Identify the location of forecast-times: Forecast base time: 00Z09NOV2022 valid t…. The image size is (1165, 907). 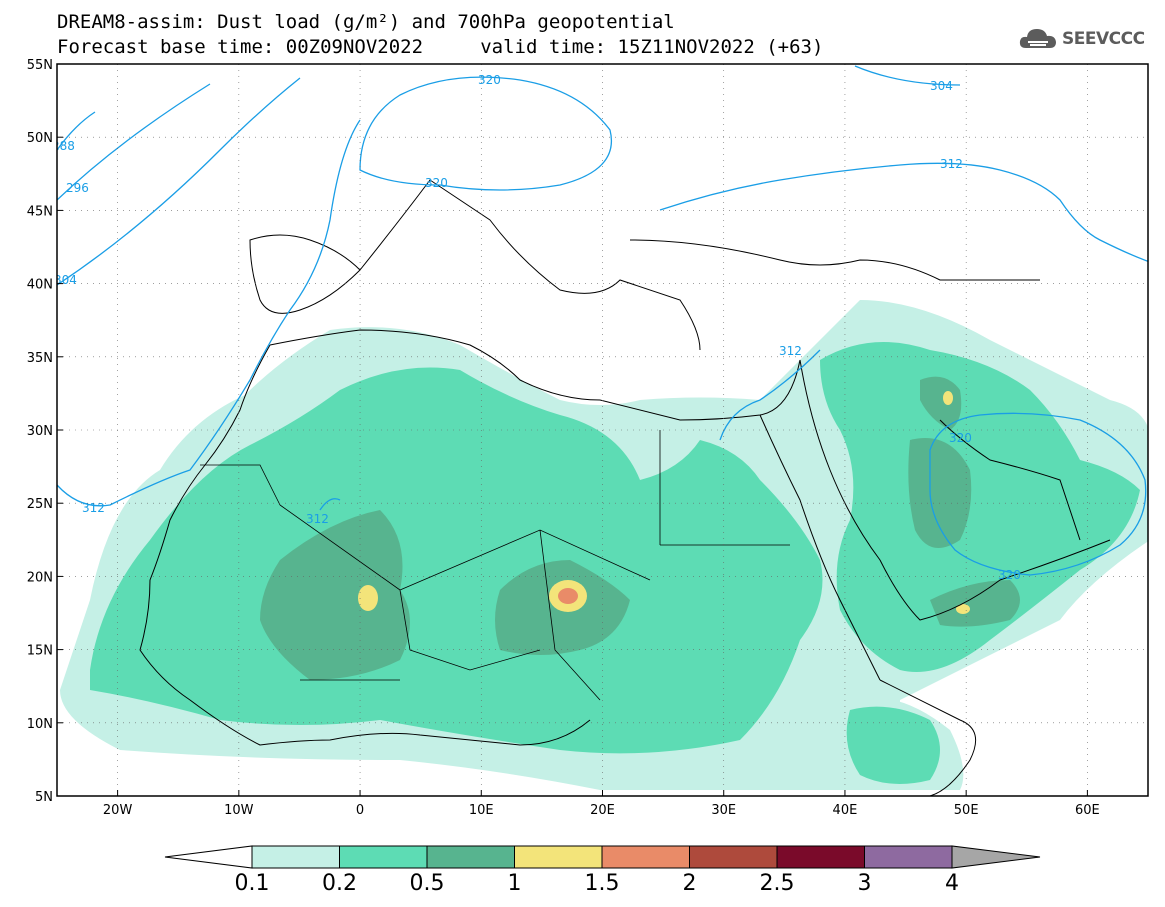
(440, 47).